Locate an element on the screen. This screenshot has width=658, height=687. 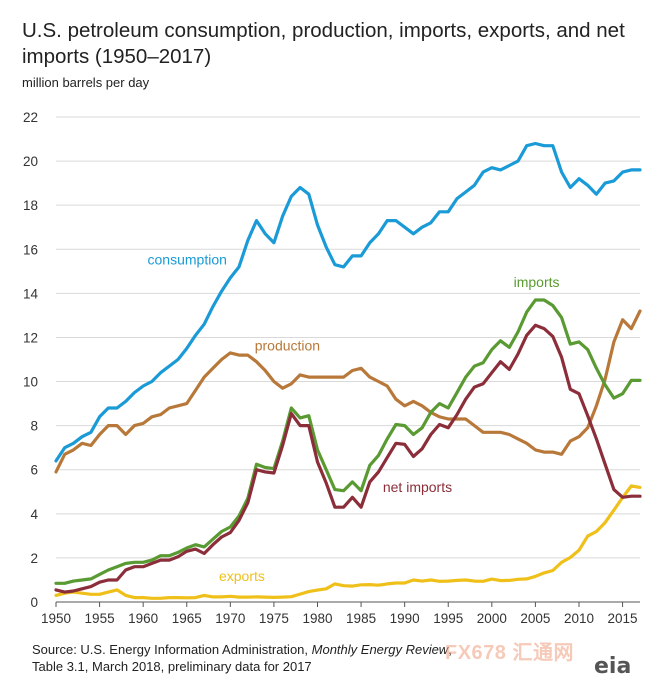
x-tick-label: 1985 is located at coordinates (361, 618).